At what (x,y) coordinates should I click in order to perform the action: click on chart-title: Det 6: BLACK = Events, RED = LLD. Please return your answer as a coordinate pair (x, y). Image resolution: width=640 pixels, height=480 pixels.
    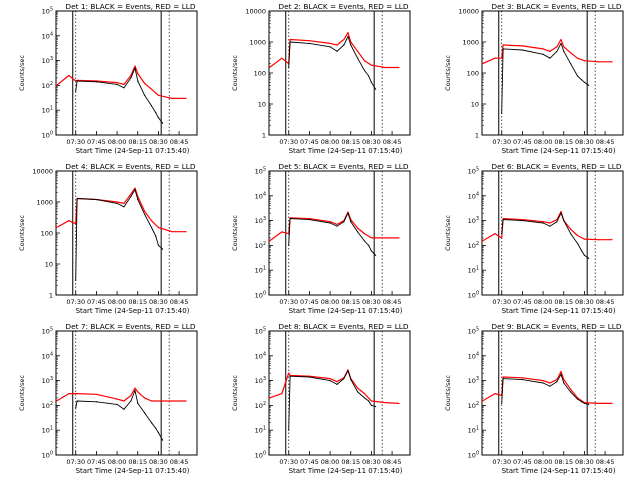
    Looking at the image, I should click on (556, 166).